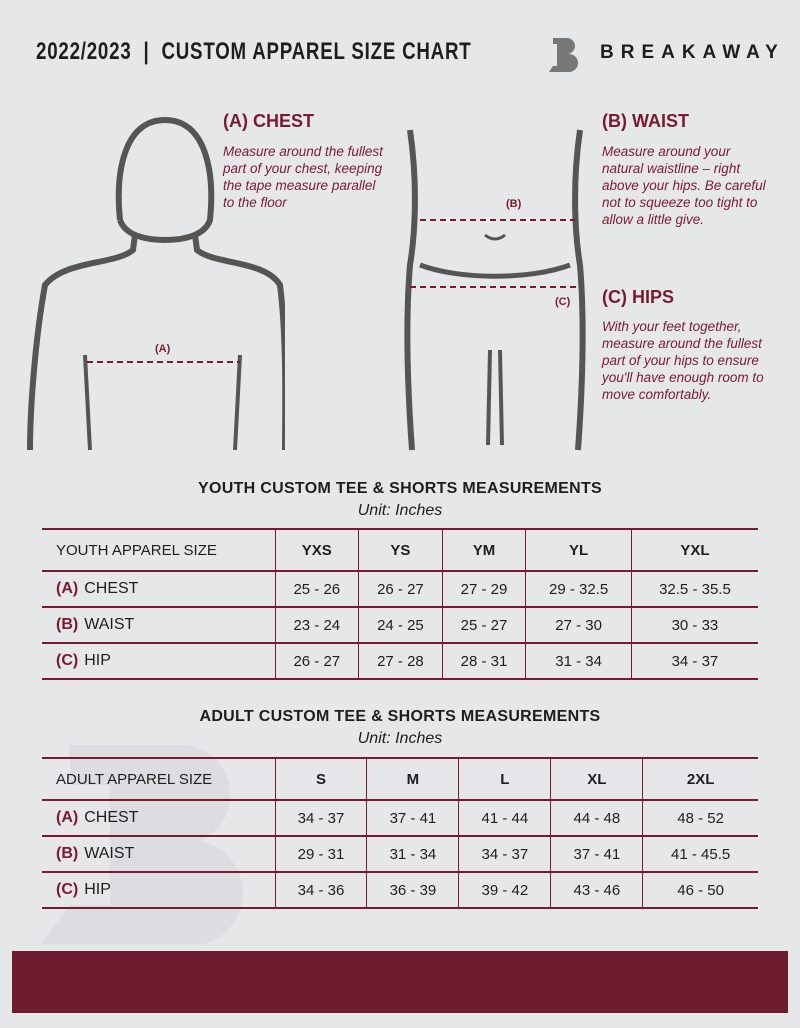 This screenshot has width=800, height=1028. What do you see at coordinates (504, 779) in the screenshot?
I see `size-header: L` at bounding box center [504, 779].